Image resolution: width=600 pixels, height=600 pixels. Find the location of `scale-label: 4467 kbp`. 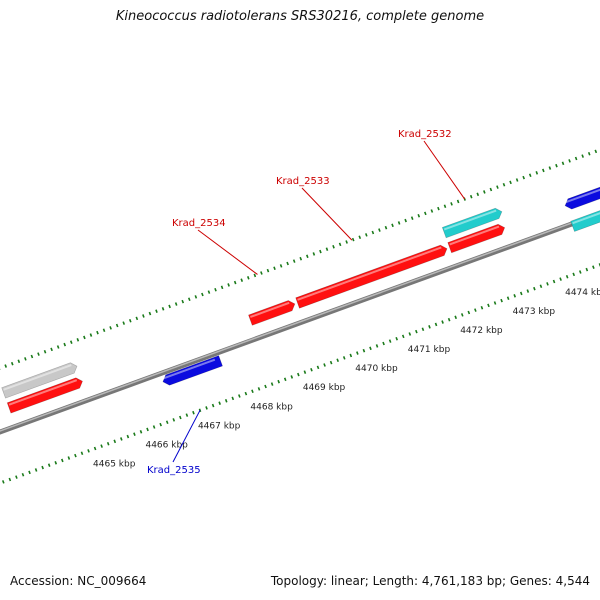

scale-label: 4467 kbp is located at coordinates (219, 426).